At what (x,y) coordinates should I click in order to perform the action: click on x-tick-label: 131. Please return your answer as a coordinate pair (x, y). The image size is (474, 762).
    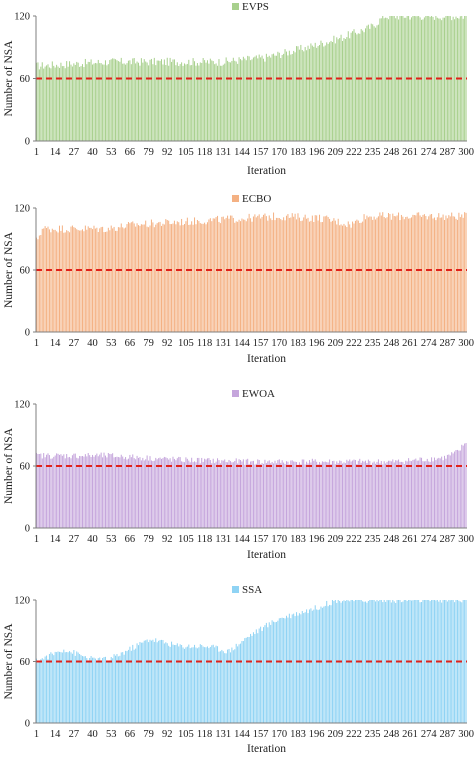
    Looking at the image, I should click on (223, 539).